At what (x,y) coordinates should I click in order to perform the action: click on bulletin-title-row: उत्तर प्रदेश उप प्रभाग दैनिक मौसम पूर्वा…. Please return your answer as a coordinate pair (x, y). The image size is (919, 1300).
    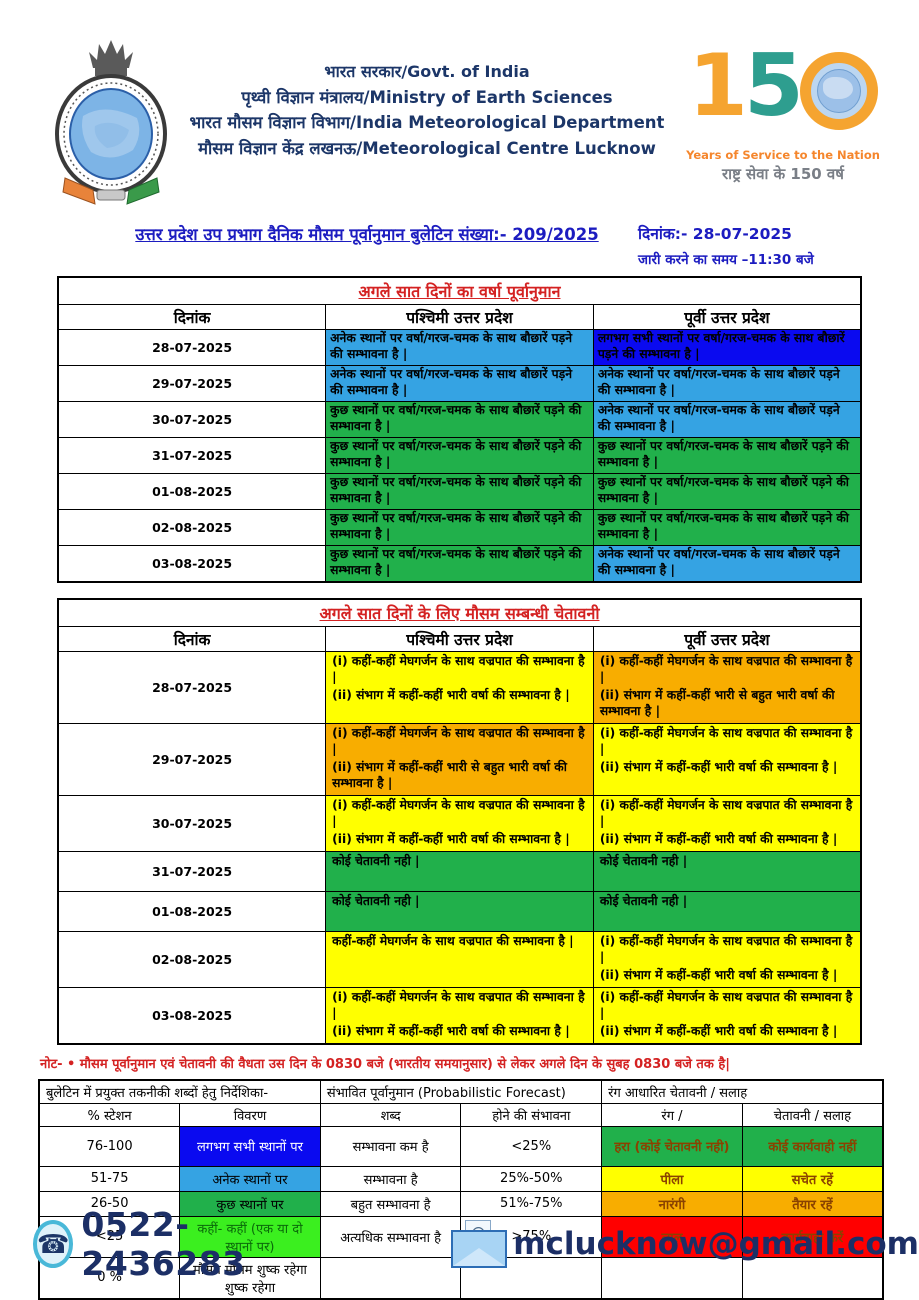
    Looking at the image, I should click on (459, 245).